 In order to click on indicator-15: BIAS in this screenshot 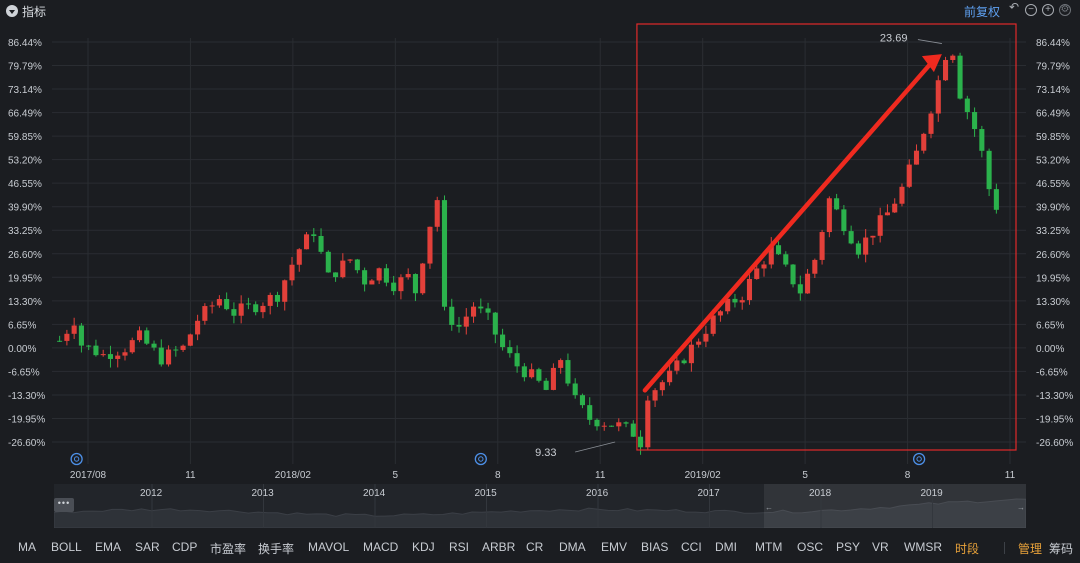, I will do `click(655, 547)`.